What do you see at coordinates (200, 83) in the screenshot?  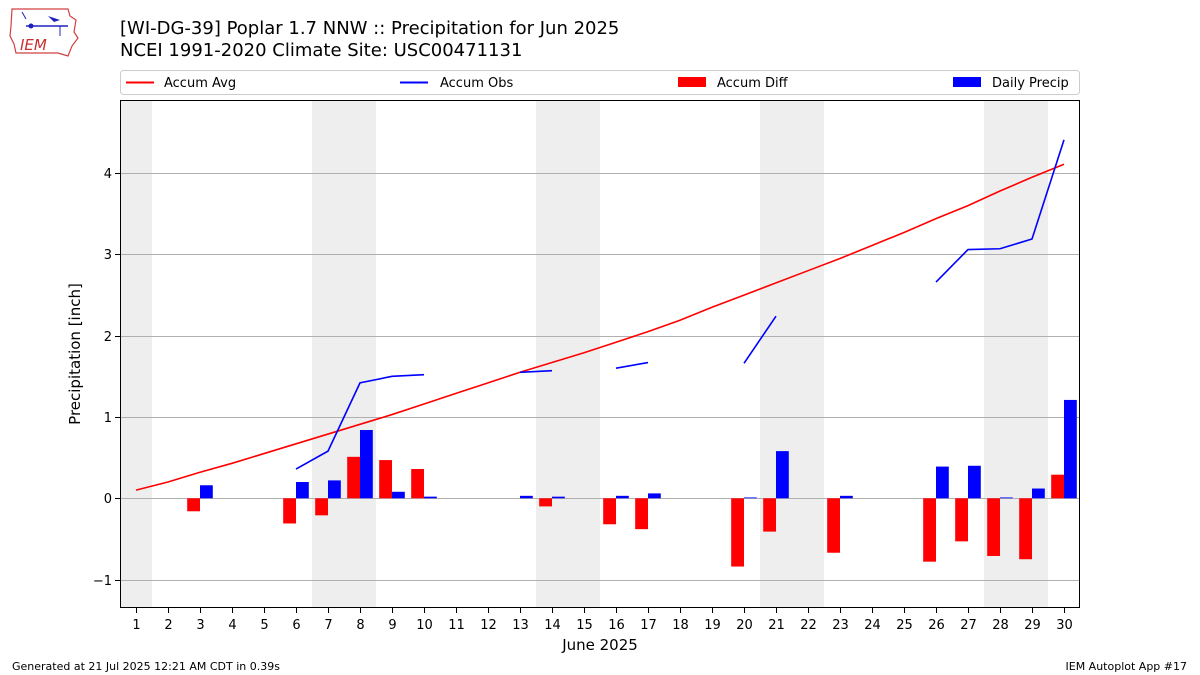 I see `legend-label-0: Accum Avg` at bounding box center [200, 83].